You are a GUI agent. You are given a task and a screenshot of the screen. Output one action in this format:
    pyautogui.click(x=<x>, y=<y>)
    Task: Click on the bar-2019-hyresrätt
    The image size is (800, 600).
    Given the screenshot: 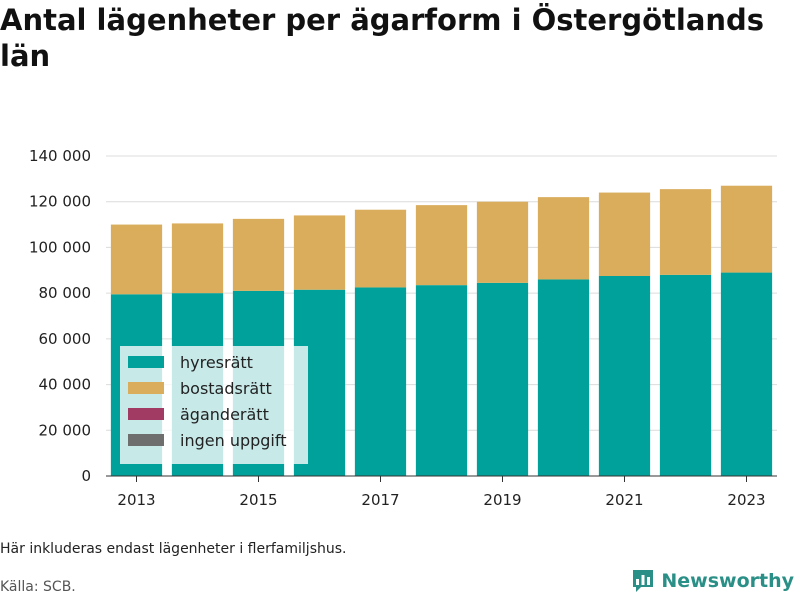 What is the action you would take?
    pyautogui.click(x=502, y=379)
    